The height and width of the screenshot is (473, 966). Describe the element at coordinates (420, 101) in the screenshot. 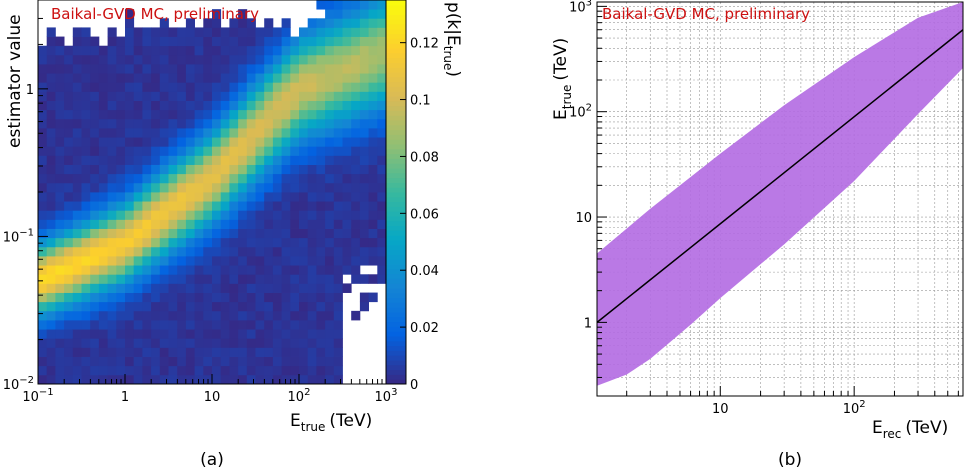

I see `colorbar-tick-label: 0.1` at that location.